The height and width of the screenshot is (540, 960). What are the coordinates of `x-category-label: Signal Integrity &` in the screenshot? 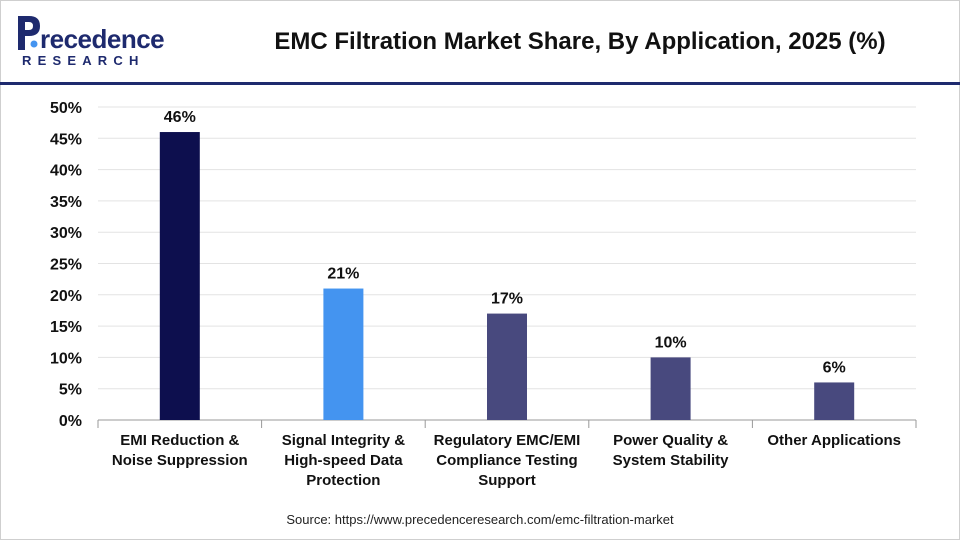 It's located at (344, 440).